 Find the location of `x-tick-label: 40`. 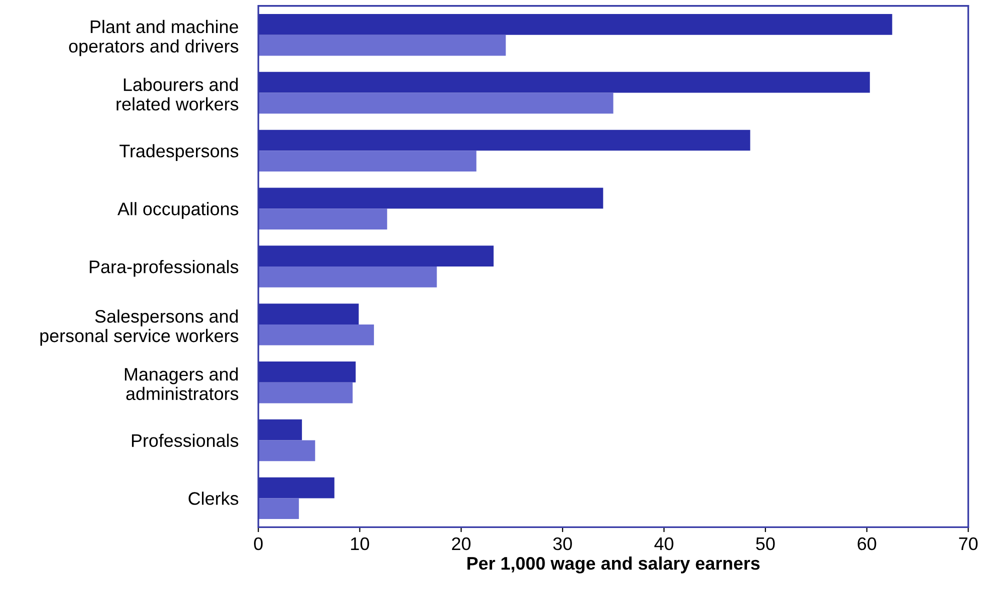

x-tick-label: 40 is located at coordinates (664, 543).